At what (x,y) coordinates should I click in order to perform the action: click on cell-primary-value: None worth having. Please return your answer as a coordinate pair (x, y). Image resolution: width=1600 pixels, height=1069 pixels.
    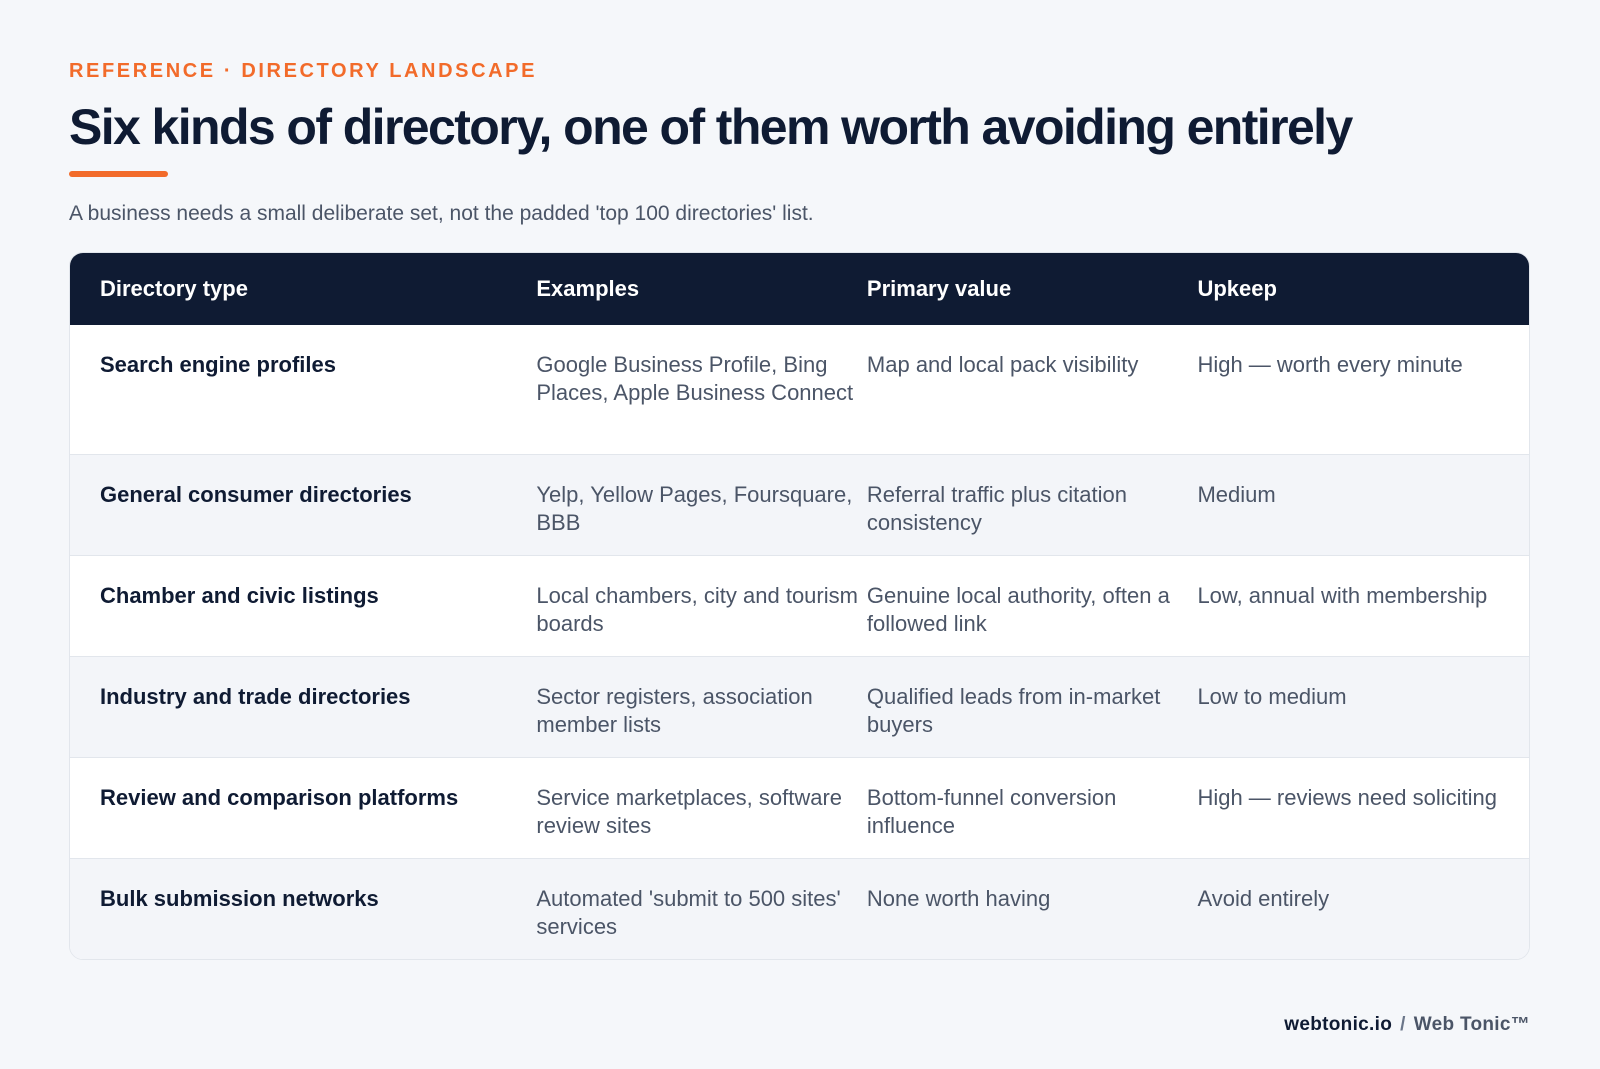
    Looking at the image, I should click on (958, 898).